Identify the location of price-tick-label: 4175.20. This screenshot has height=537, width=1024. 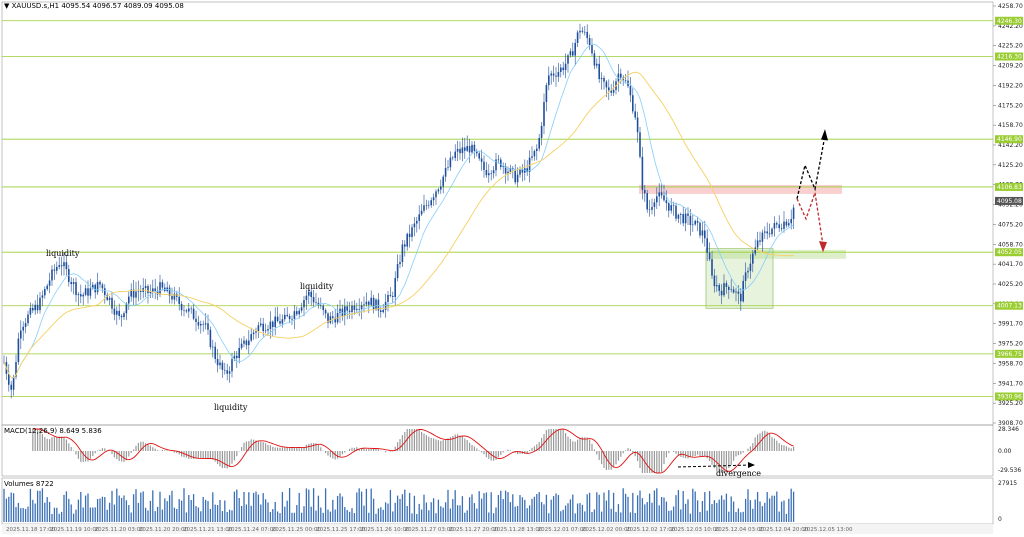
(1010, 105).